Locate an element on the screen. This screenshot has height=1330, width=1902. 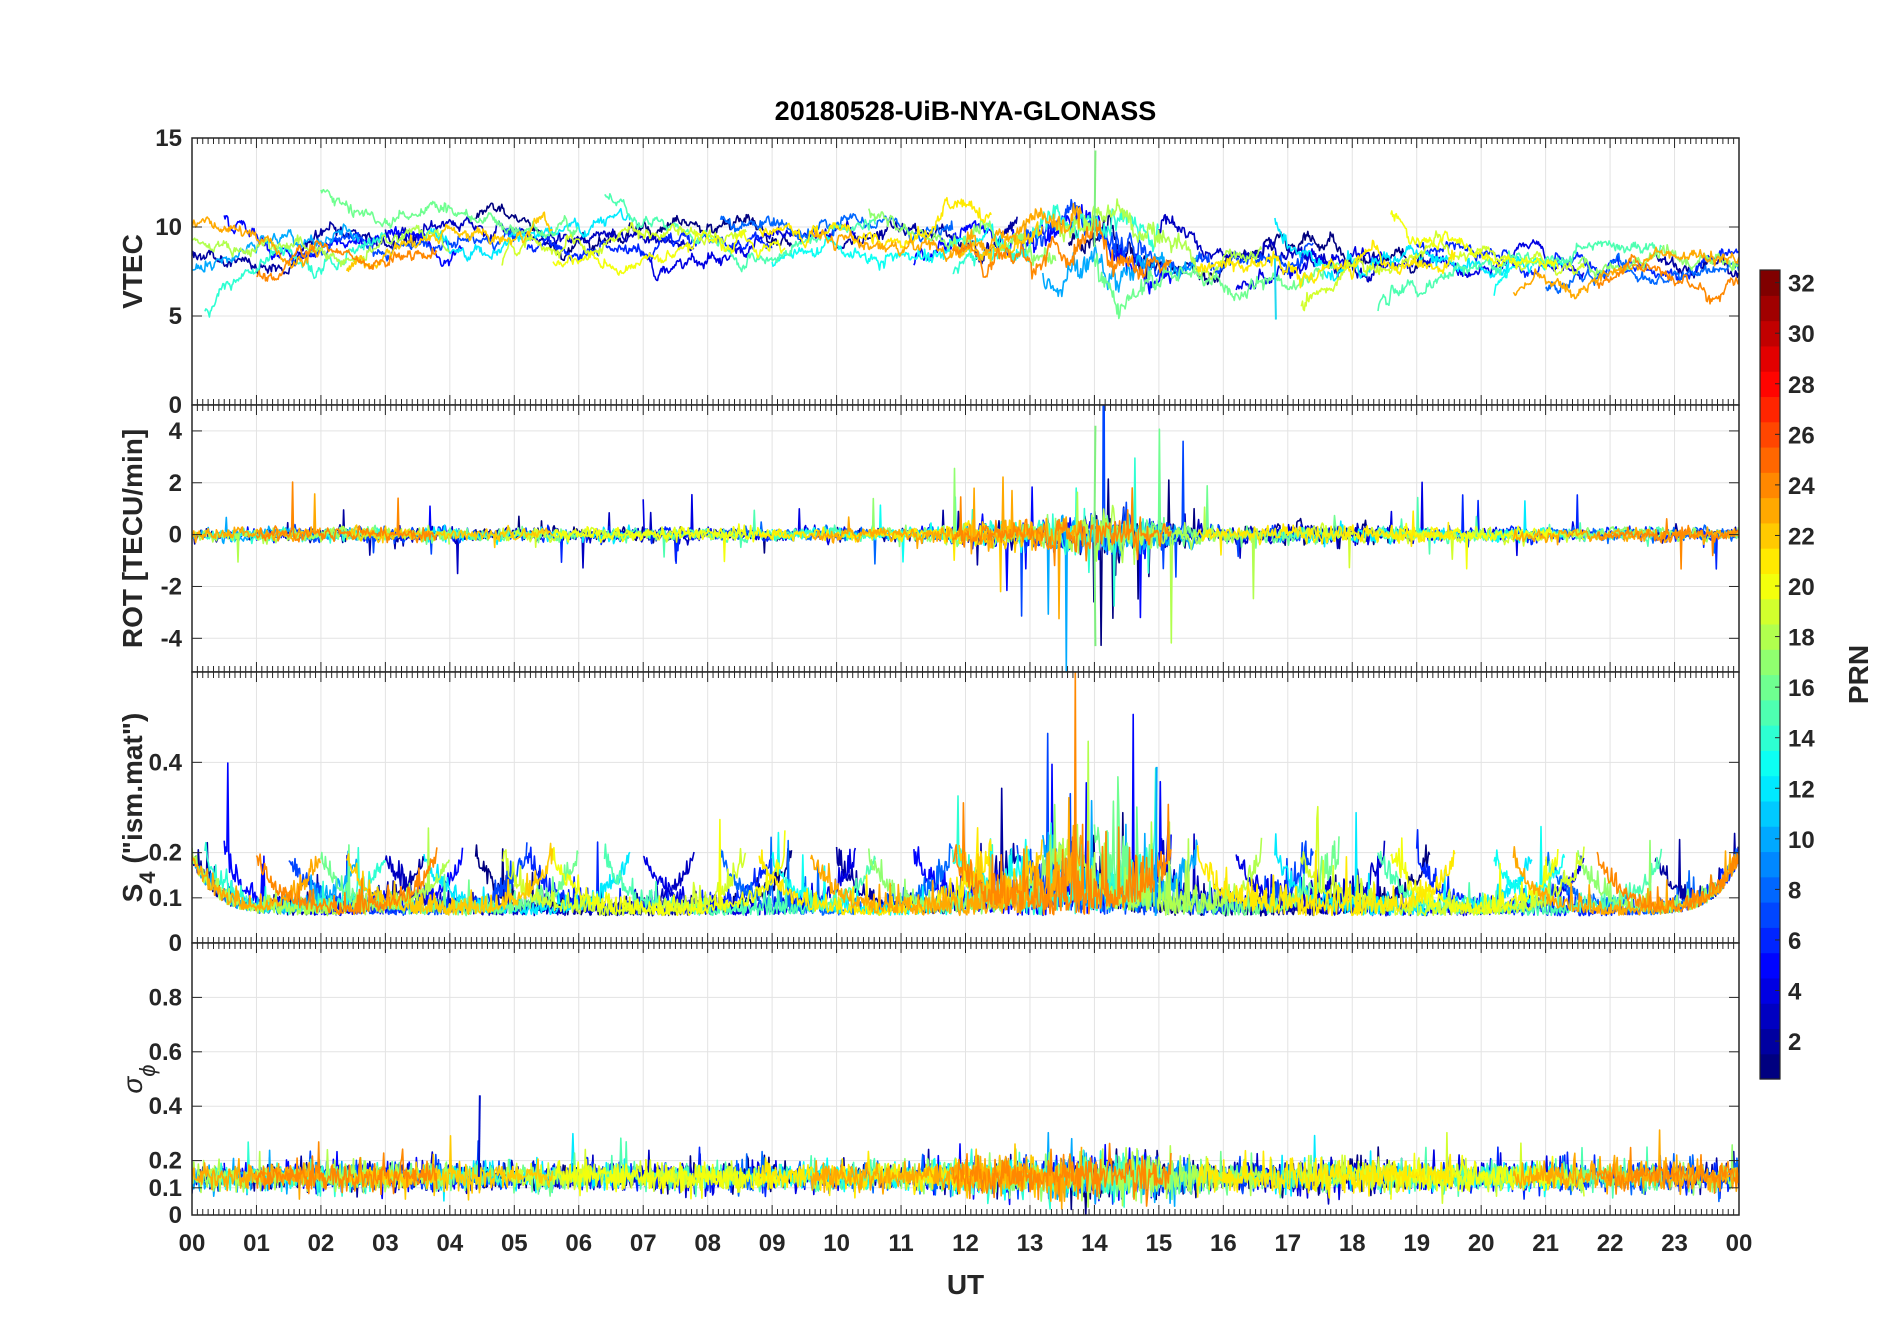
y-axis-title-subscript: 4 is located at coordinates (147, 877).